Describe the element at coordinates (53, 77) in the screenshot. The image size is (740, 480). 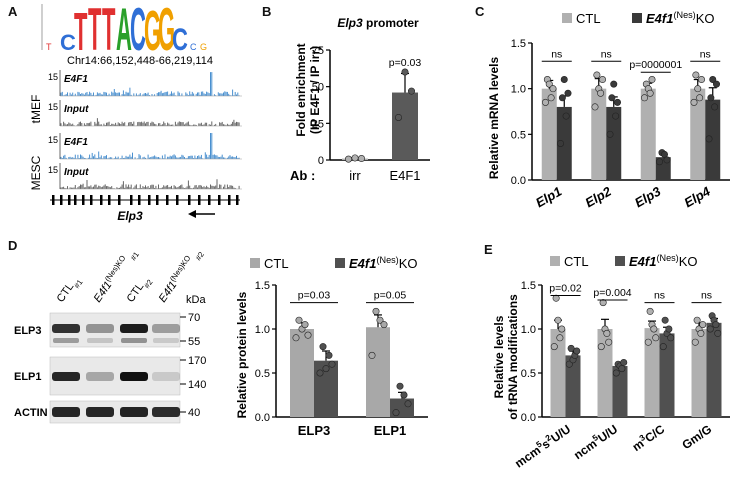
I see `track-scale: 15` at that location.